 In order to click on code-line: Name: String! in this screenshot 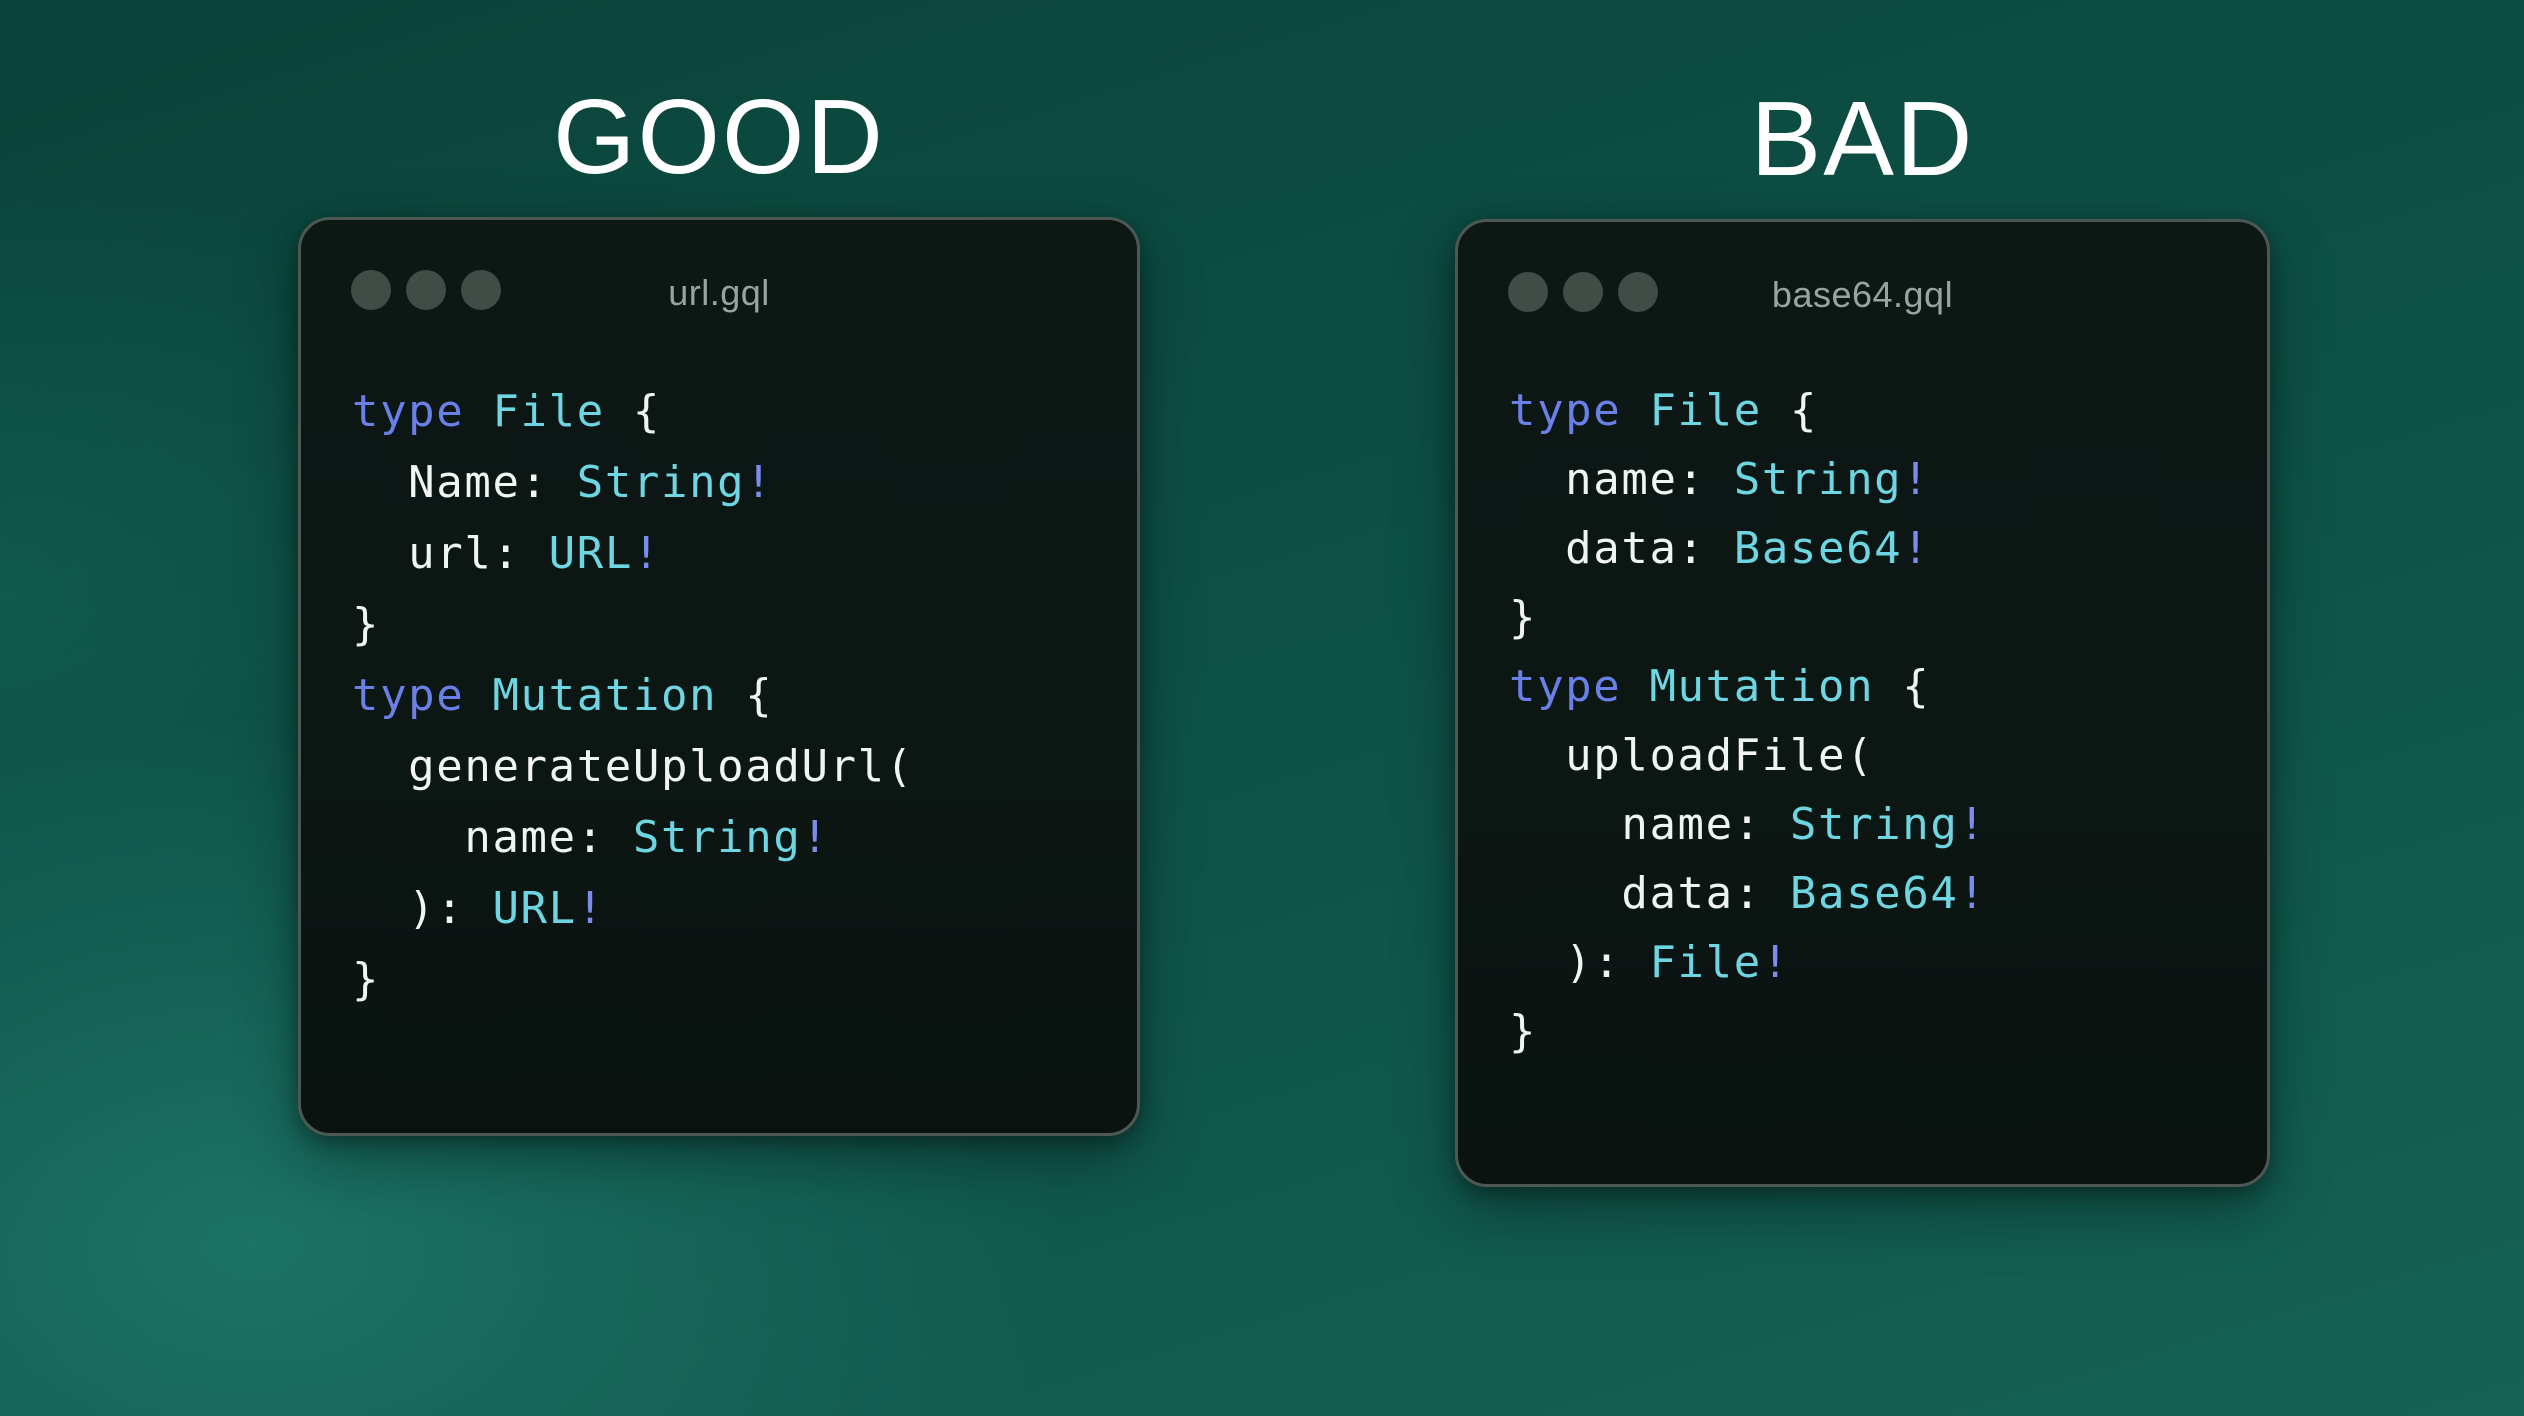, I will do `click(563, 482)`.